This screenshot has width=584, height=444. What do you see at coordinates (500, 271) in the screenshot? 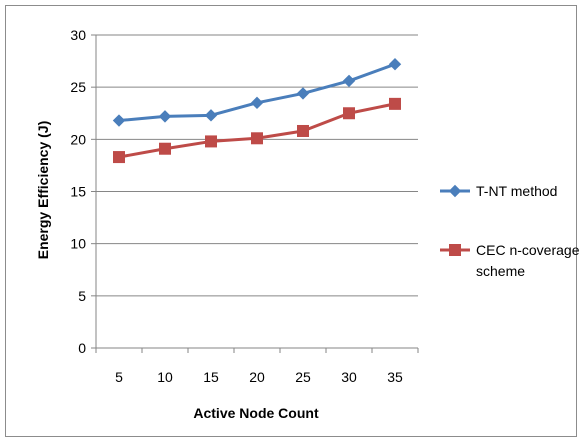
I see `legend-label: scheme` at bounding box center [500, 271].